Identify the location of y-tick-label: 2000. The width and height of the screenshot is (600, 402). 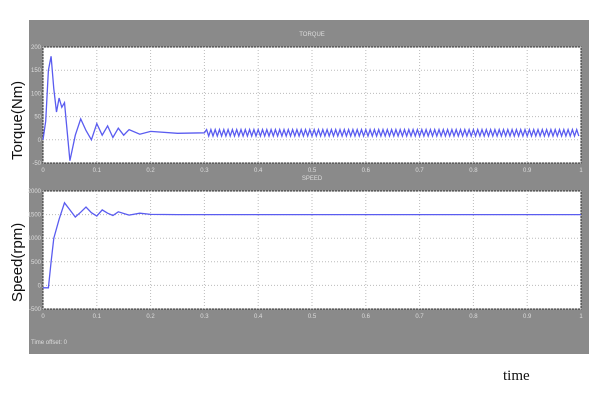
(35, 192).